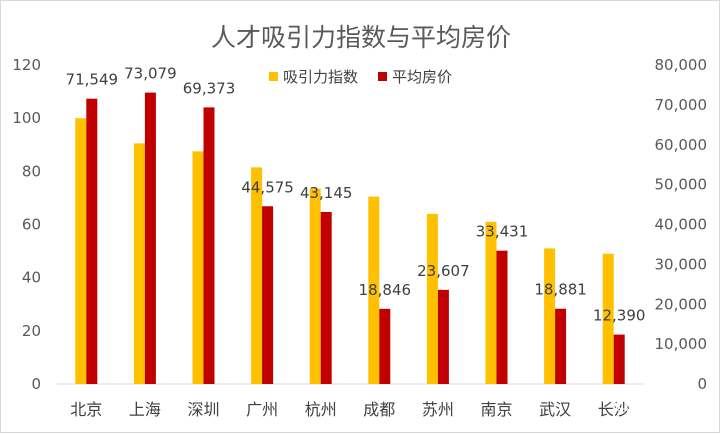 The width and height of the screenshot is (720, 434). What do you see at coordinates (422, 77) in the screenshot?
I see `legend-label: 平均房价` at bounding box center [422, 77].